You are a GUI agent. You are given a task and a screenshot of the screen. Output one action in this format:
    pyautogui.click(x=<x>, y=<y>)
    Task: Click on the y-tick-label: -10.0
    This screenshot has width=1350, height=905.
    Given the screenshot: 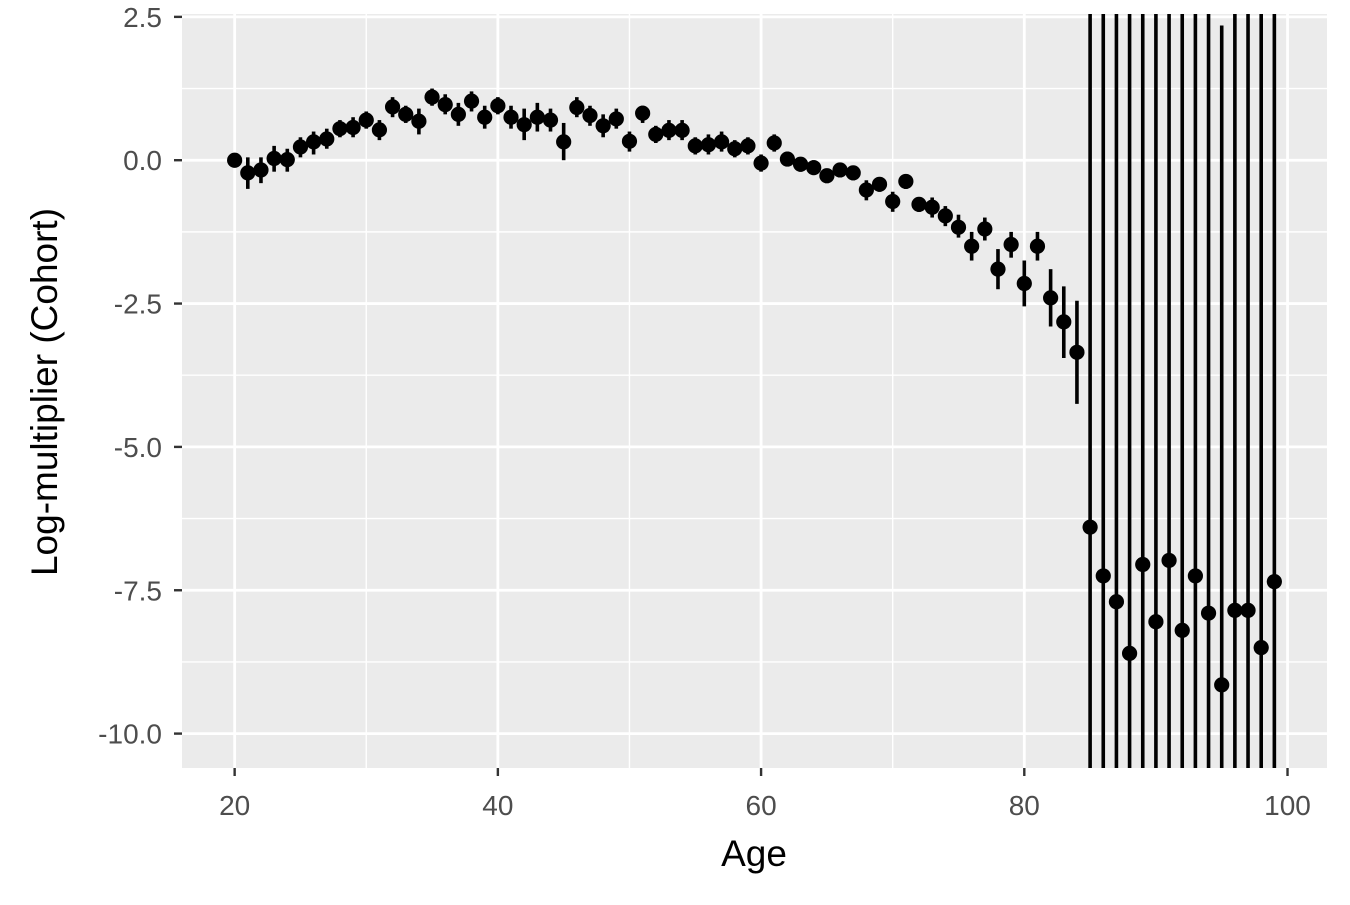 What is the action you would take?
    pyautogui.click(x=130, y=734)
    